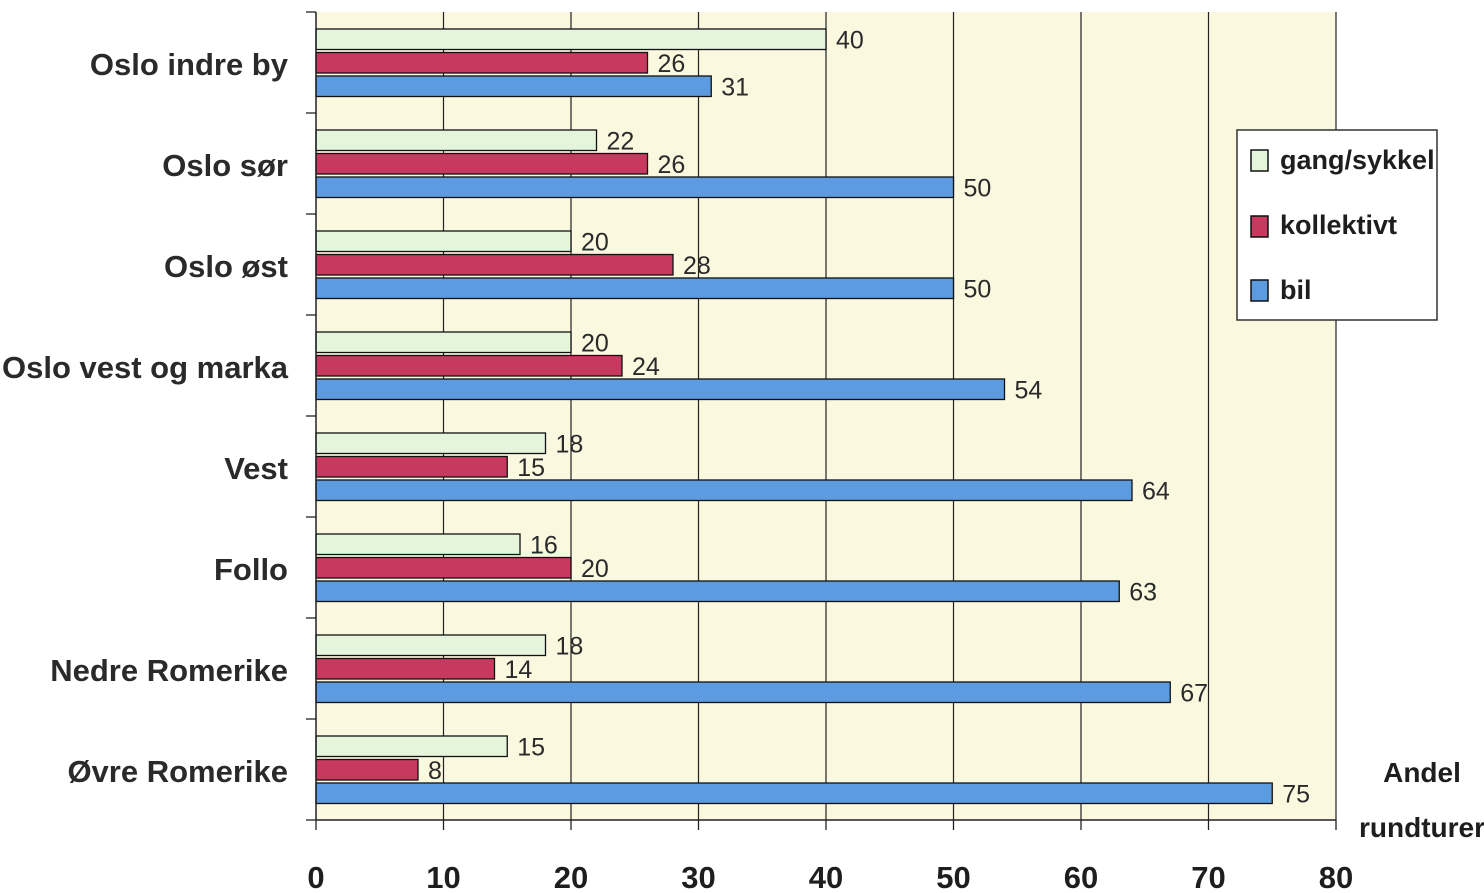 The width and height of the screenshot is (1484, 893). What do you see at coordinates (177, 771) in the screenshot?
I see `category-label-vre-romerike: Øvre Romerike` at bounding box center [177, 771].